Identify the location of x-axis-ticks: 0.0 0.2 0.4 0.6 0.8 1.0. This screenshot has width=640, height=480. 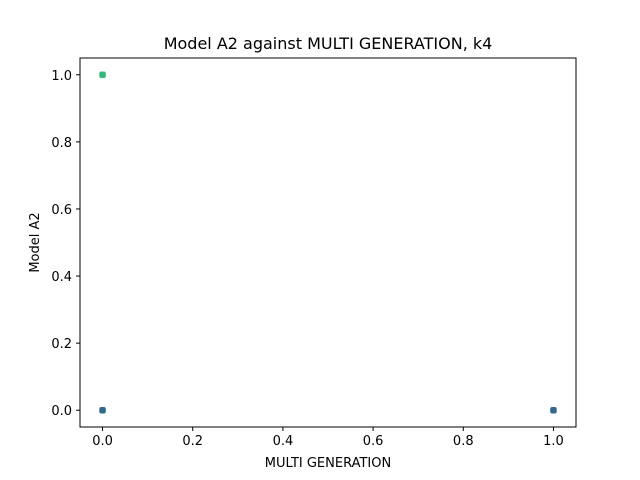
(328, 438).